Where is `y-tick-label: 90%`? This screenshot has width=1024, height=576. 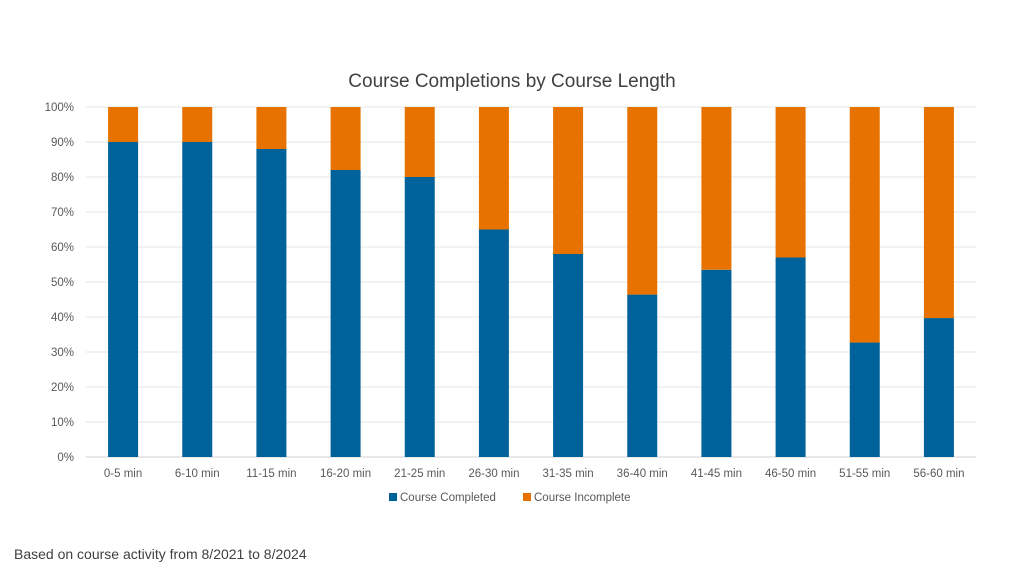
y-tick-label: 90% is located at coordinates (62, 143).